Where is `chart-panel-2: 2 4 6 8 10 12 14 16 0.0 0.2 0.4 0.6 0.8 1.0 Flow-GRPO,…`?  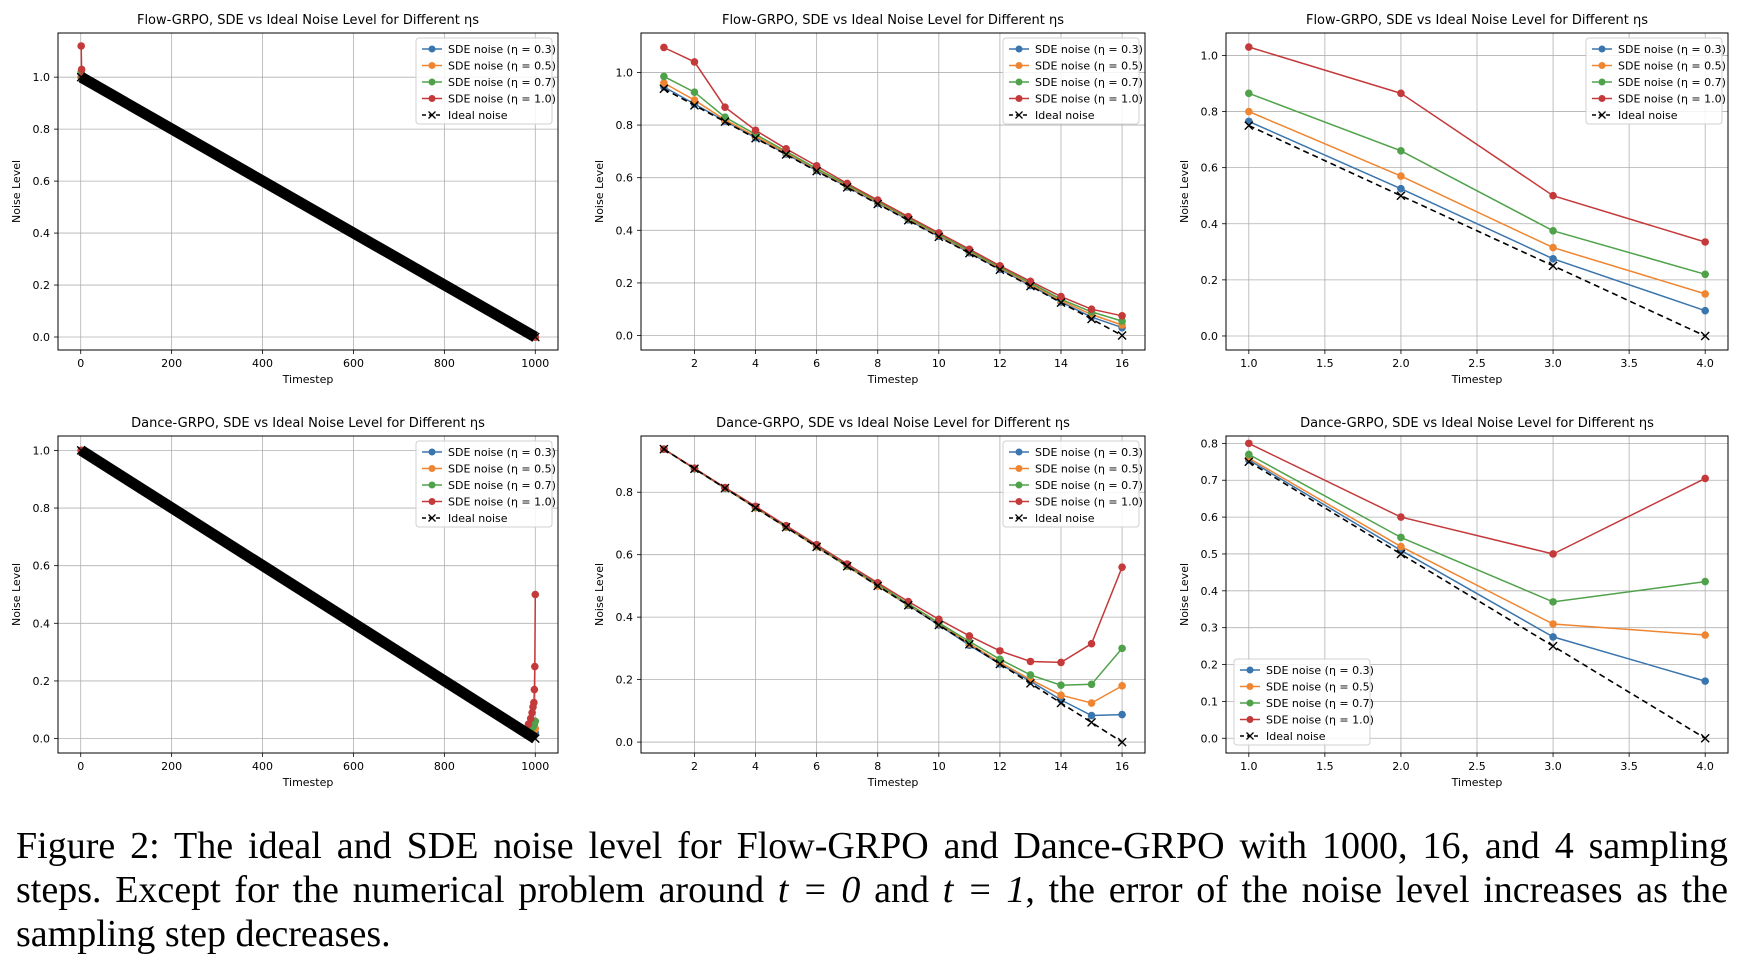
chart-panel-2: 2 4 6 8 10 12 14 16 0.0 0.2 0.4 0.6 0.8 1.0 Flow-GRPO,… is located at coordinates (869, 199).